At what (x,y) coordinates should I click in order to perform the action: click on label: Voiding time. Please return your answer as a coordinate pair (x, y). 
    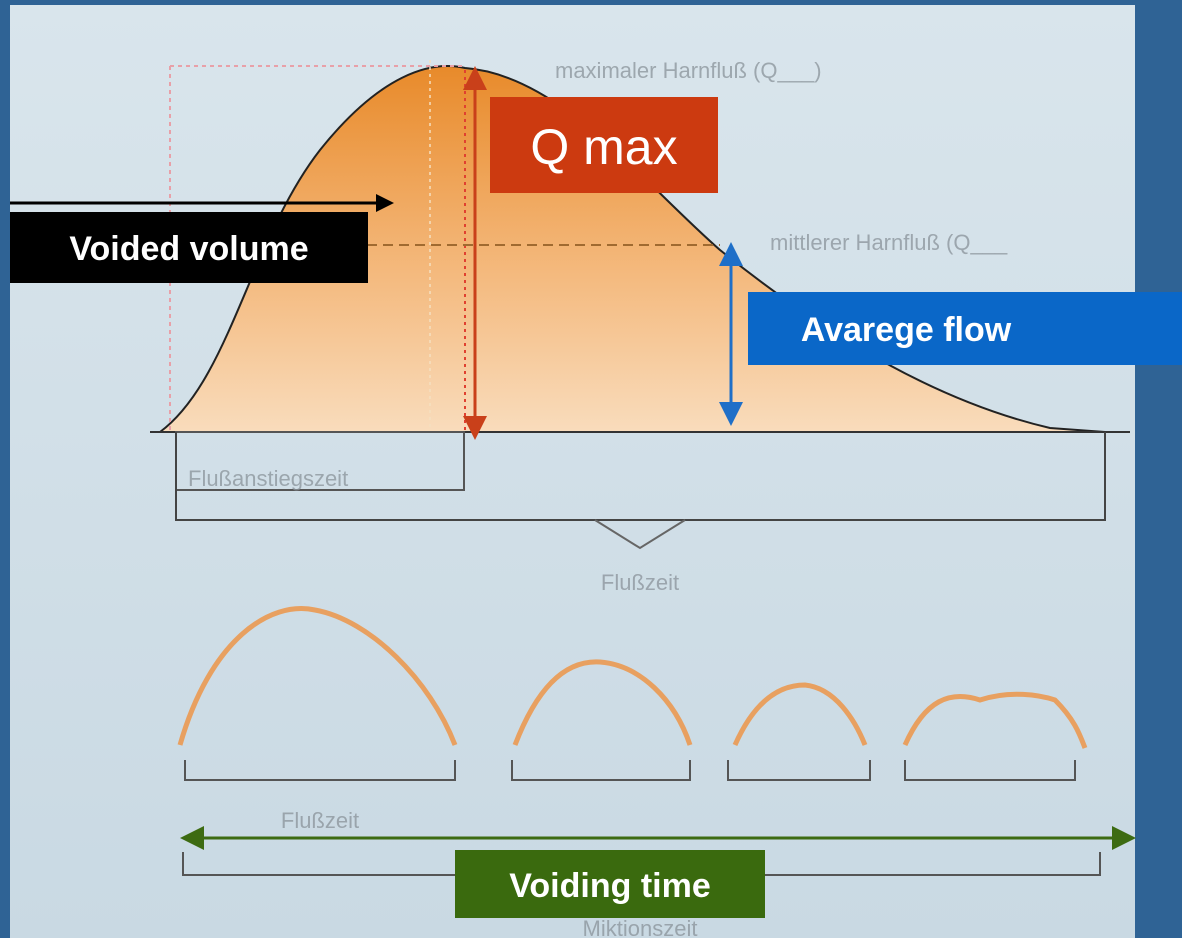
    Looking at the image, I should click on (609, 886).